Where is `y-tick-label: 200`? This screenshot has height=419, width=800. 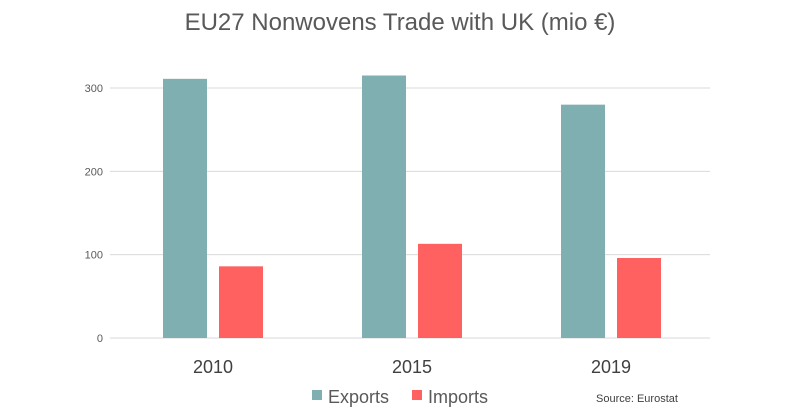 y-tick-label: 200 is located at coordinates (94, 172).